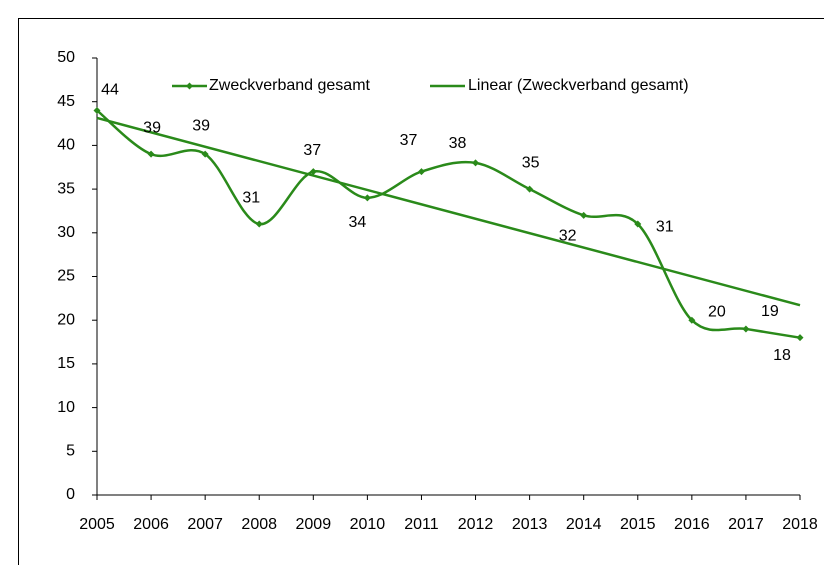 The width and height of the screenshot is (824, 565). What do you see at coordinates (476, 524) in the screenshot?
I see `x-tick-label: 2012` at bounding box center [476, 524].